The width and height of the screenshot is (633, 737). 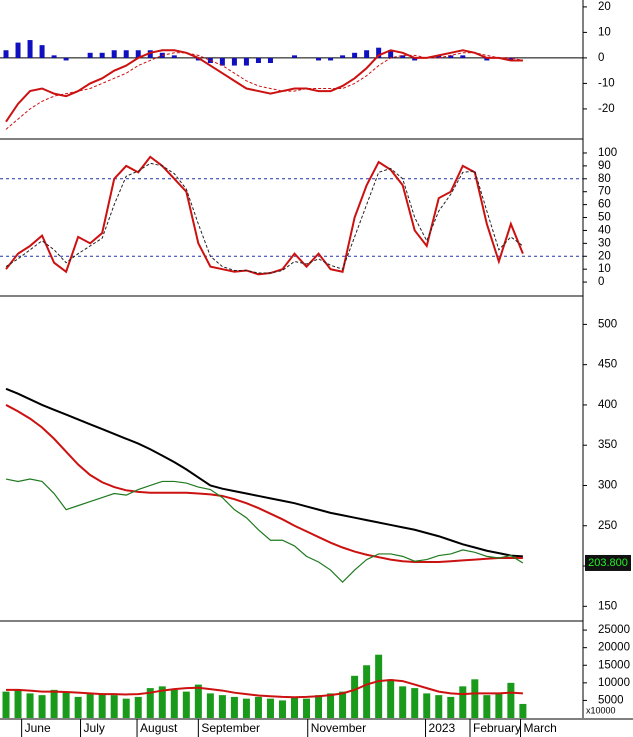 What do you see at coordinates (604, 166) in the screenshot?
I see `y-tick-label: 90` at bounding box center [604, 166].